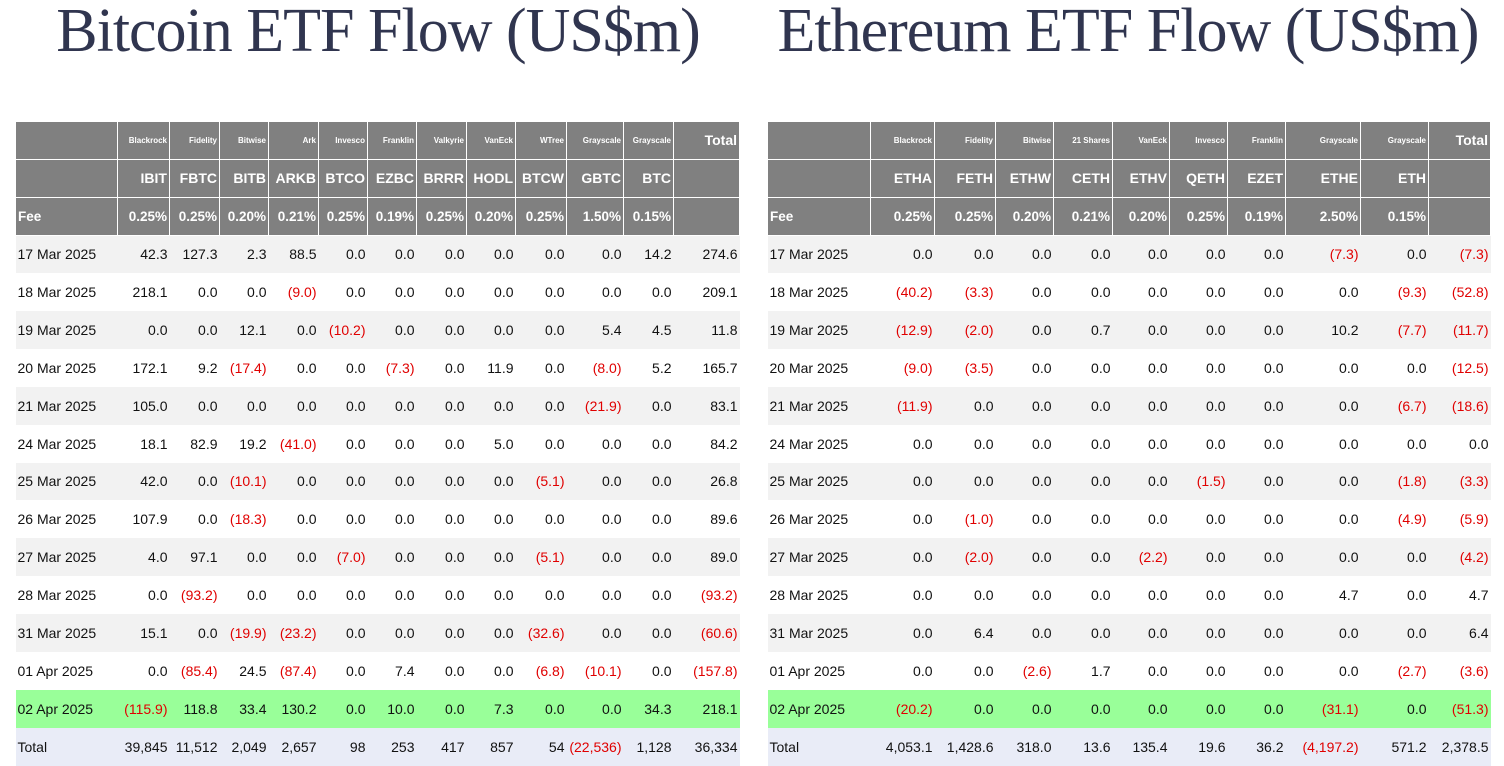  What do you see at coordinates (819, 633) in the screenshot?
I see `date: 31 Mar 2025` at bounding box center [819, 633].